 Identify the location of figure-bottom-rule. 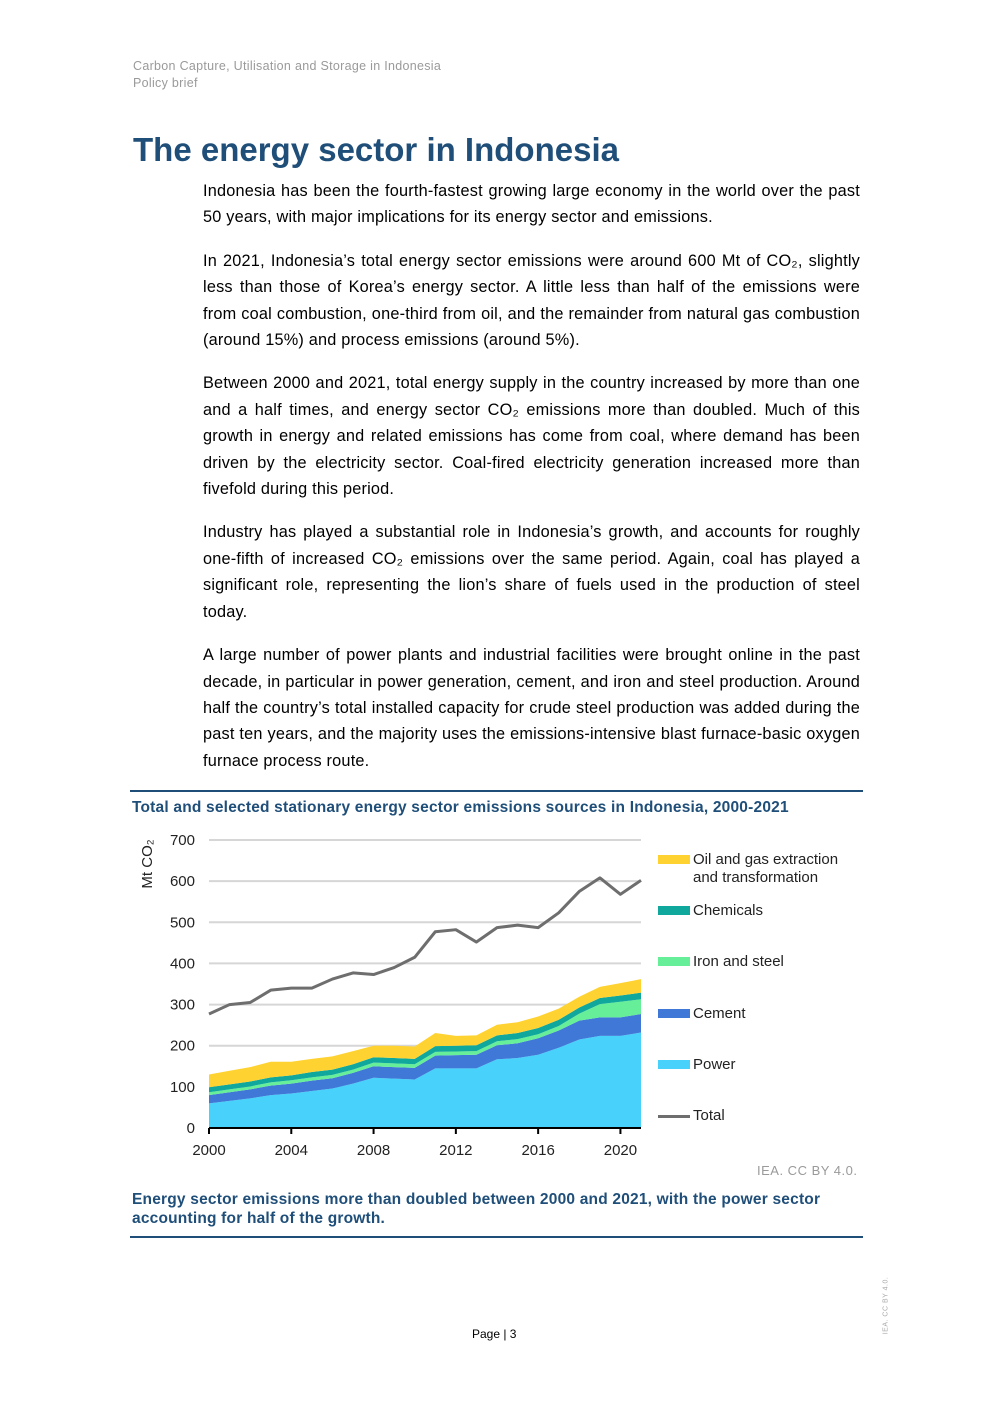
(496, 1237).